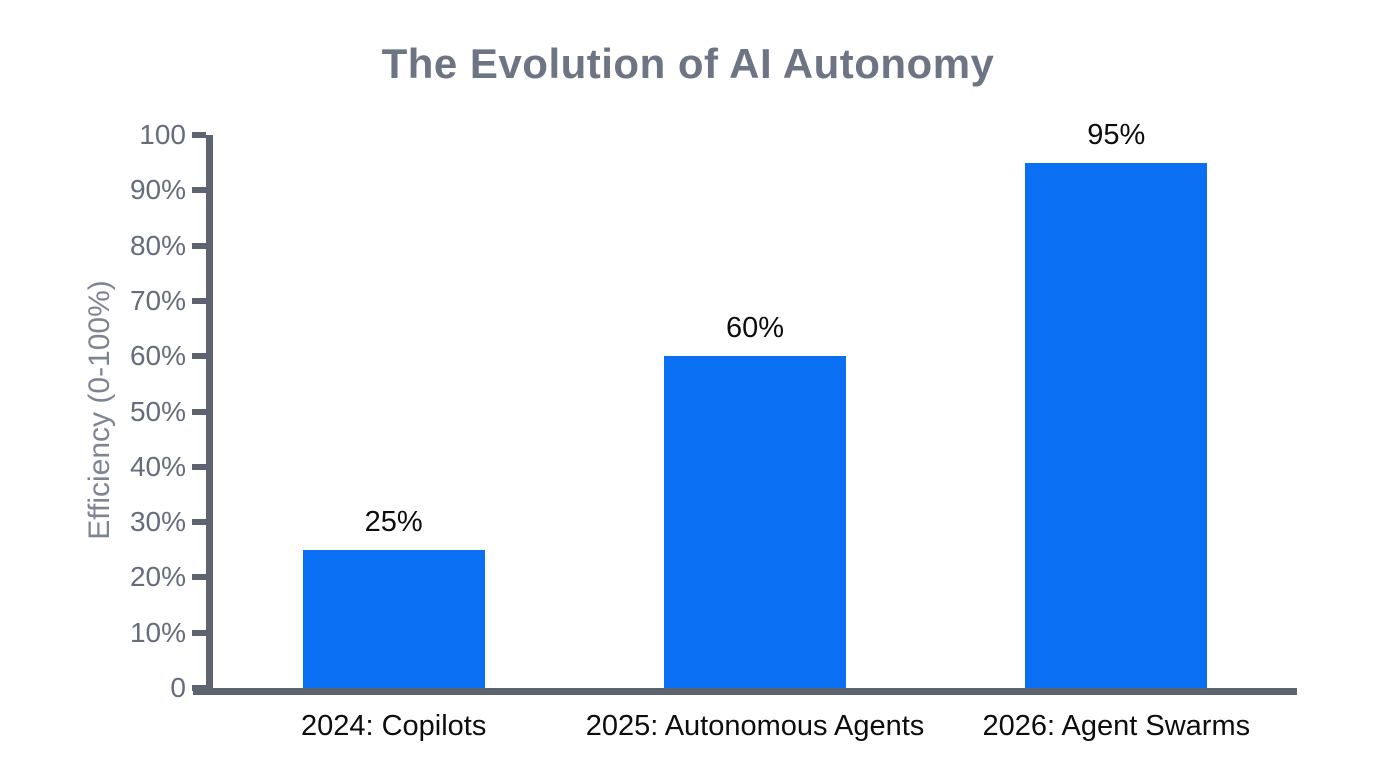 The width and height of the screenshot is (1376, 768). Describe the element at coordinates (393, 521) in the screenshot. I see `bar-value-label: 25%` at that location.